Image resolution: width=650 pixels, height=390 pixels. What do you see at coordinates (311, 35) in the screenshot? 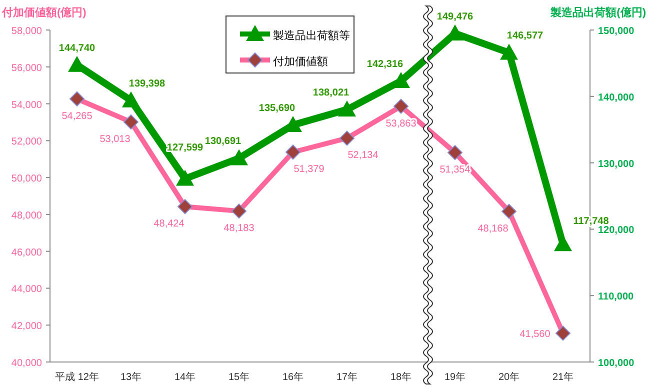
I see `legend-label: 製造品出荷額等` at bounding box center [311, 35].